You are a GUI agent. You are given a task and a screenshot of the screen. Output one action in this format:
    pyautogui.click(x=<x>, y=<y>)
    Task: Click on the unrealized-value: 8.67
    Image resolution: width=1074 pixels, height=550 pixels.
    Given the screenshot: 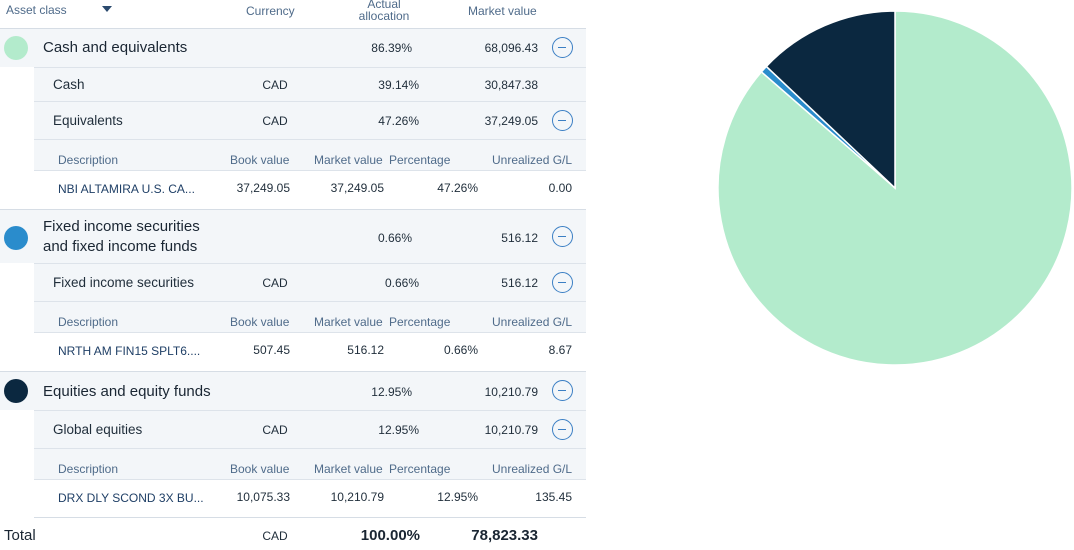 What is the action you would take?
    pyautogui.click(x=560, y=350)
    